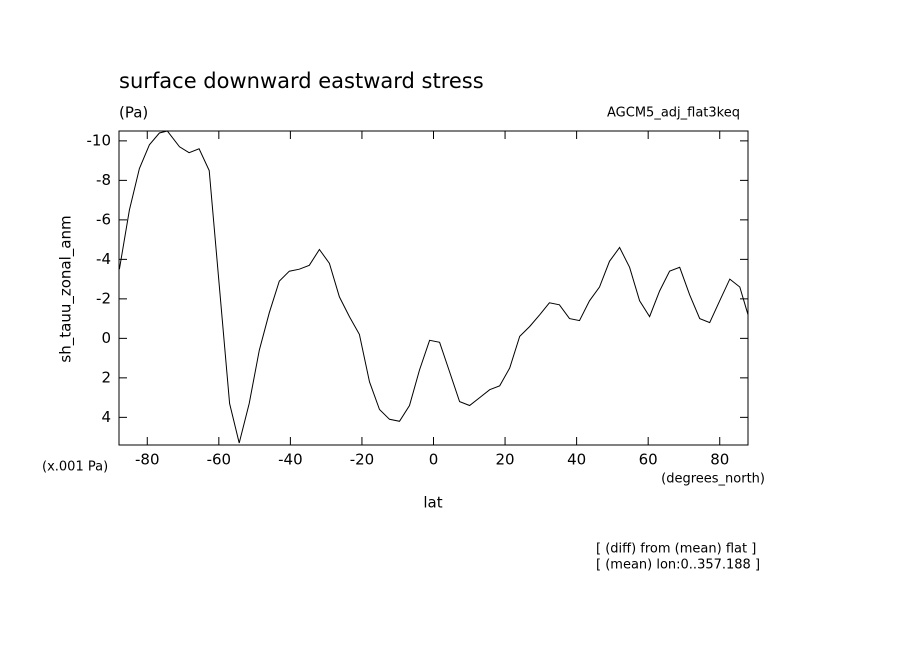 The width and height of the screenshot is (904, 654). Describe the element at coordinates (673, 113) in the screenshot. I see `annotation: AGCM5_adj_flat3keq` at that location.